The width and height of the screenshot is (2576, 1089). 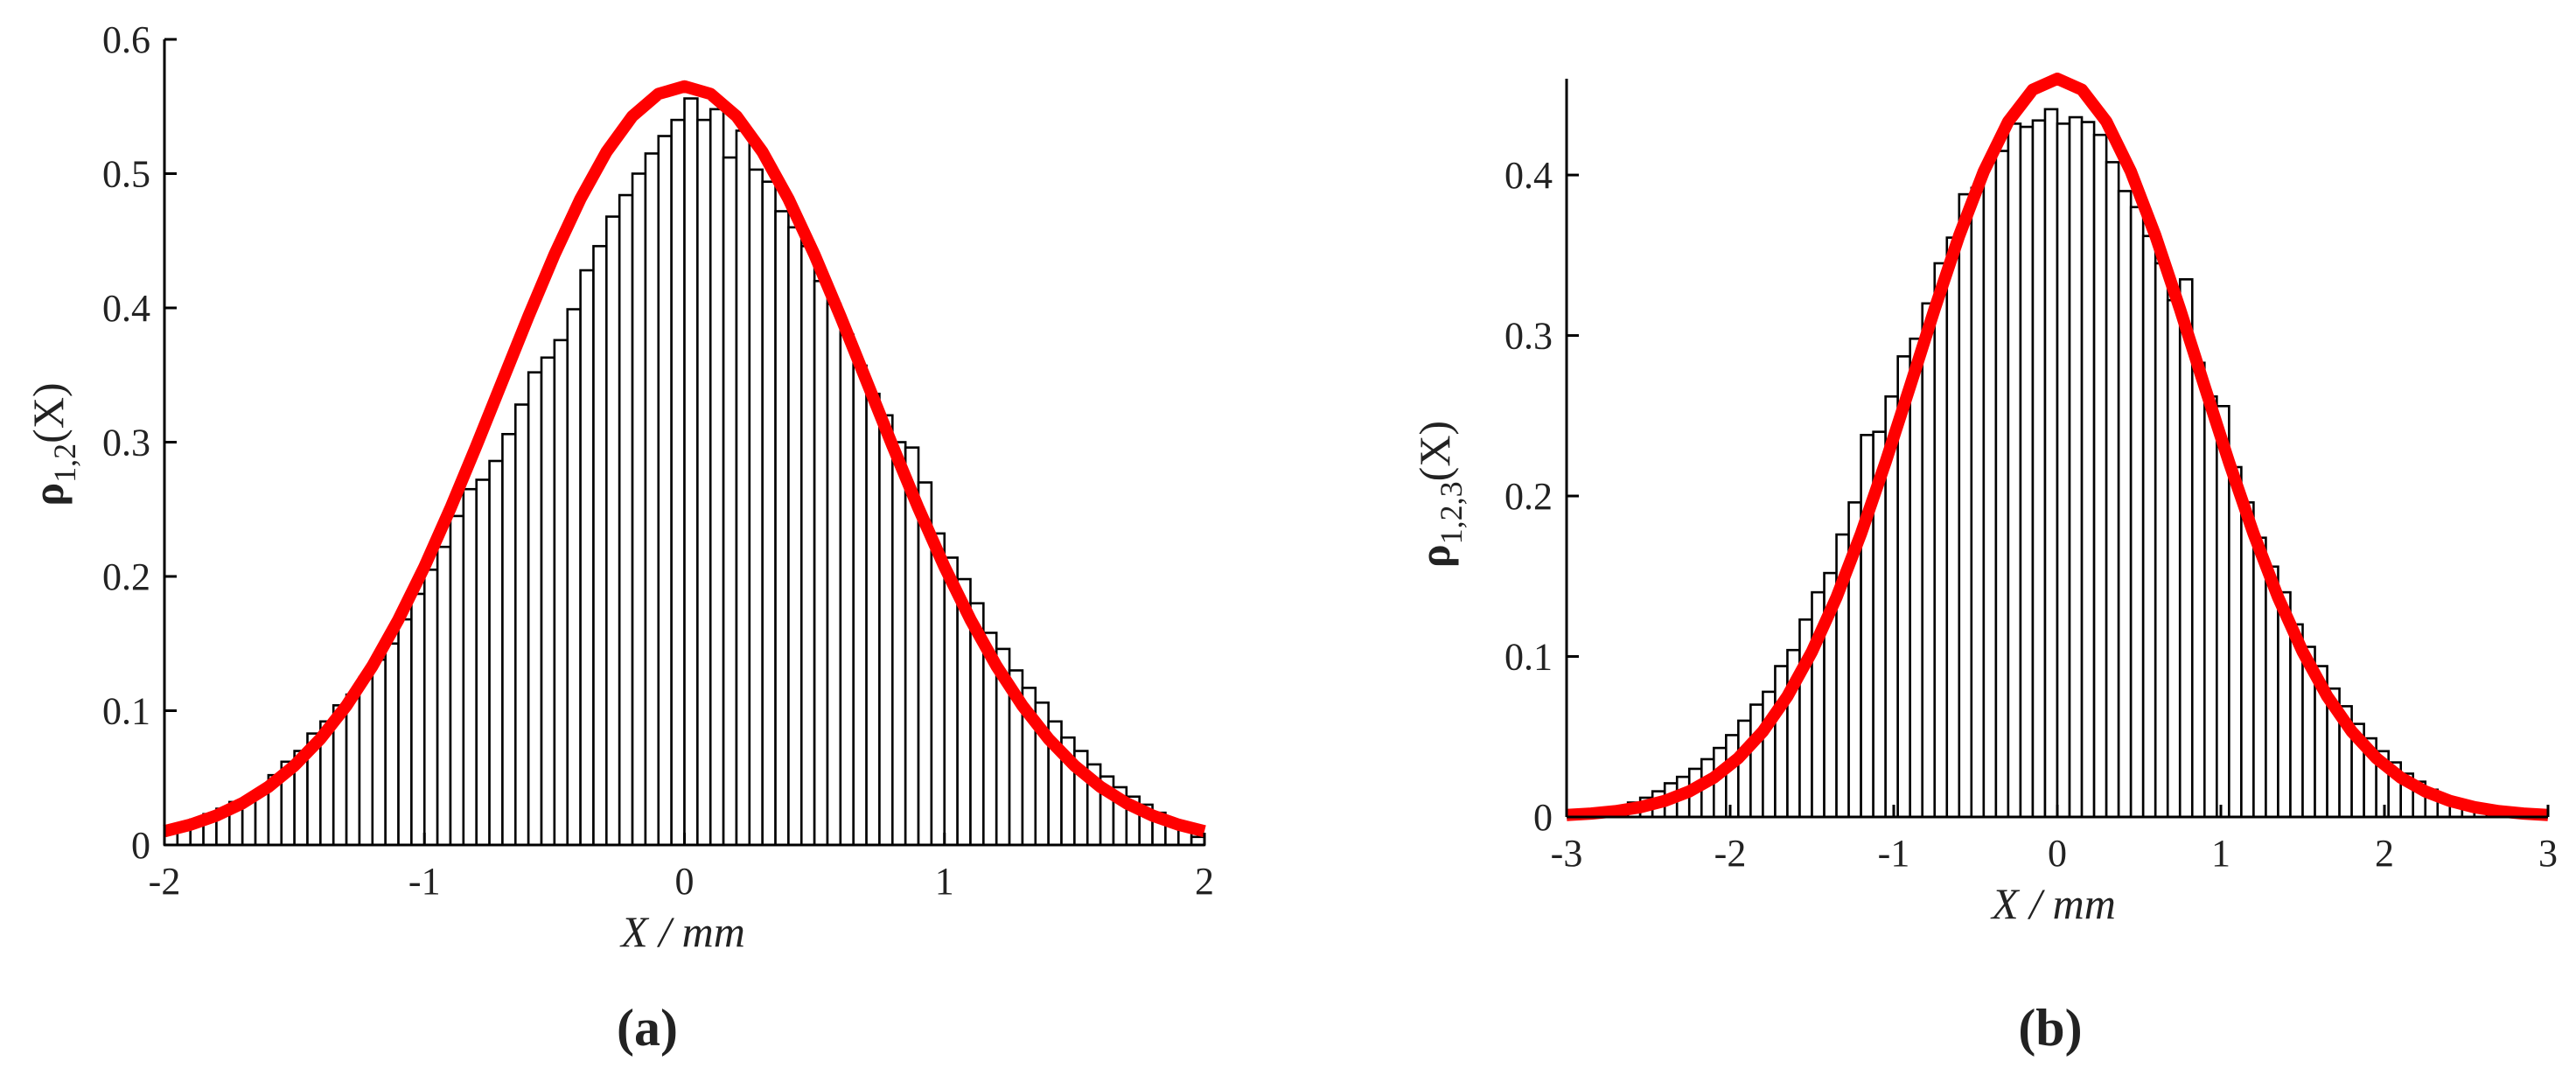 I want to click on y-label-subscript: 1,2, so click(x=64, y=463).